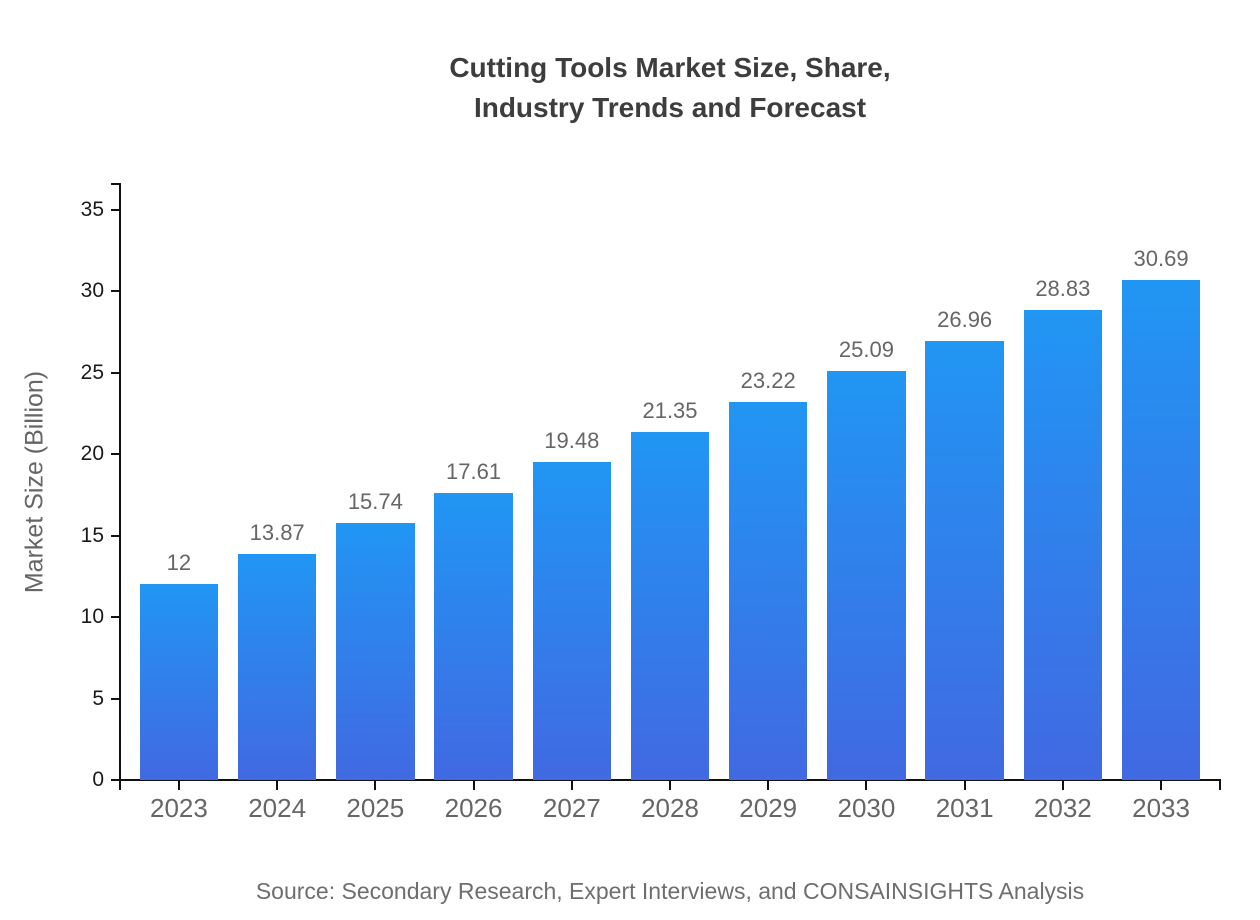  I want to click on y-tick-label: 25, so click(92, 372).